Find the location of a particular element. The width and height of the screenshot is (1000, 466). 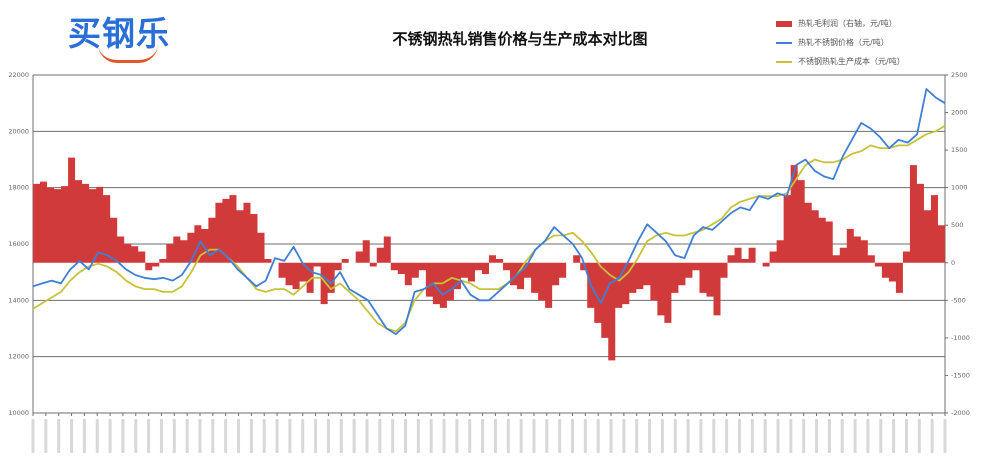

right-axis-tick-label: 1000 is located at coordinates (959, 188).